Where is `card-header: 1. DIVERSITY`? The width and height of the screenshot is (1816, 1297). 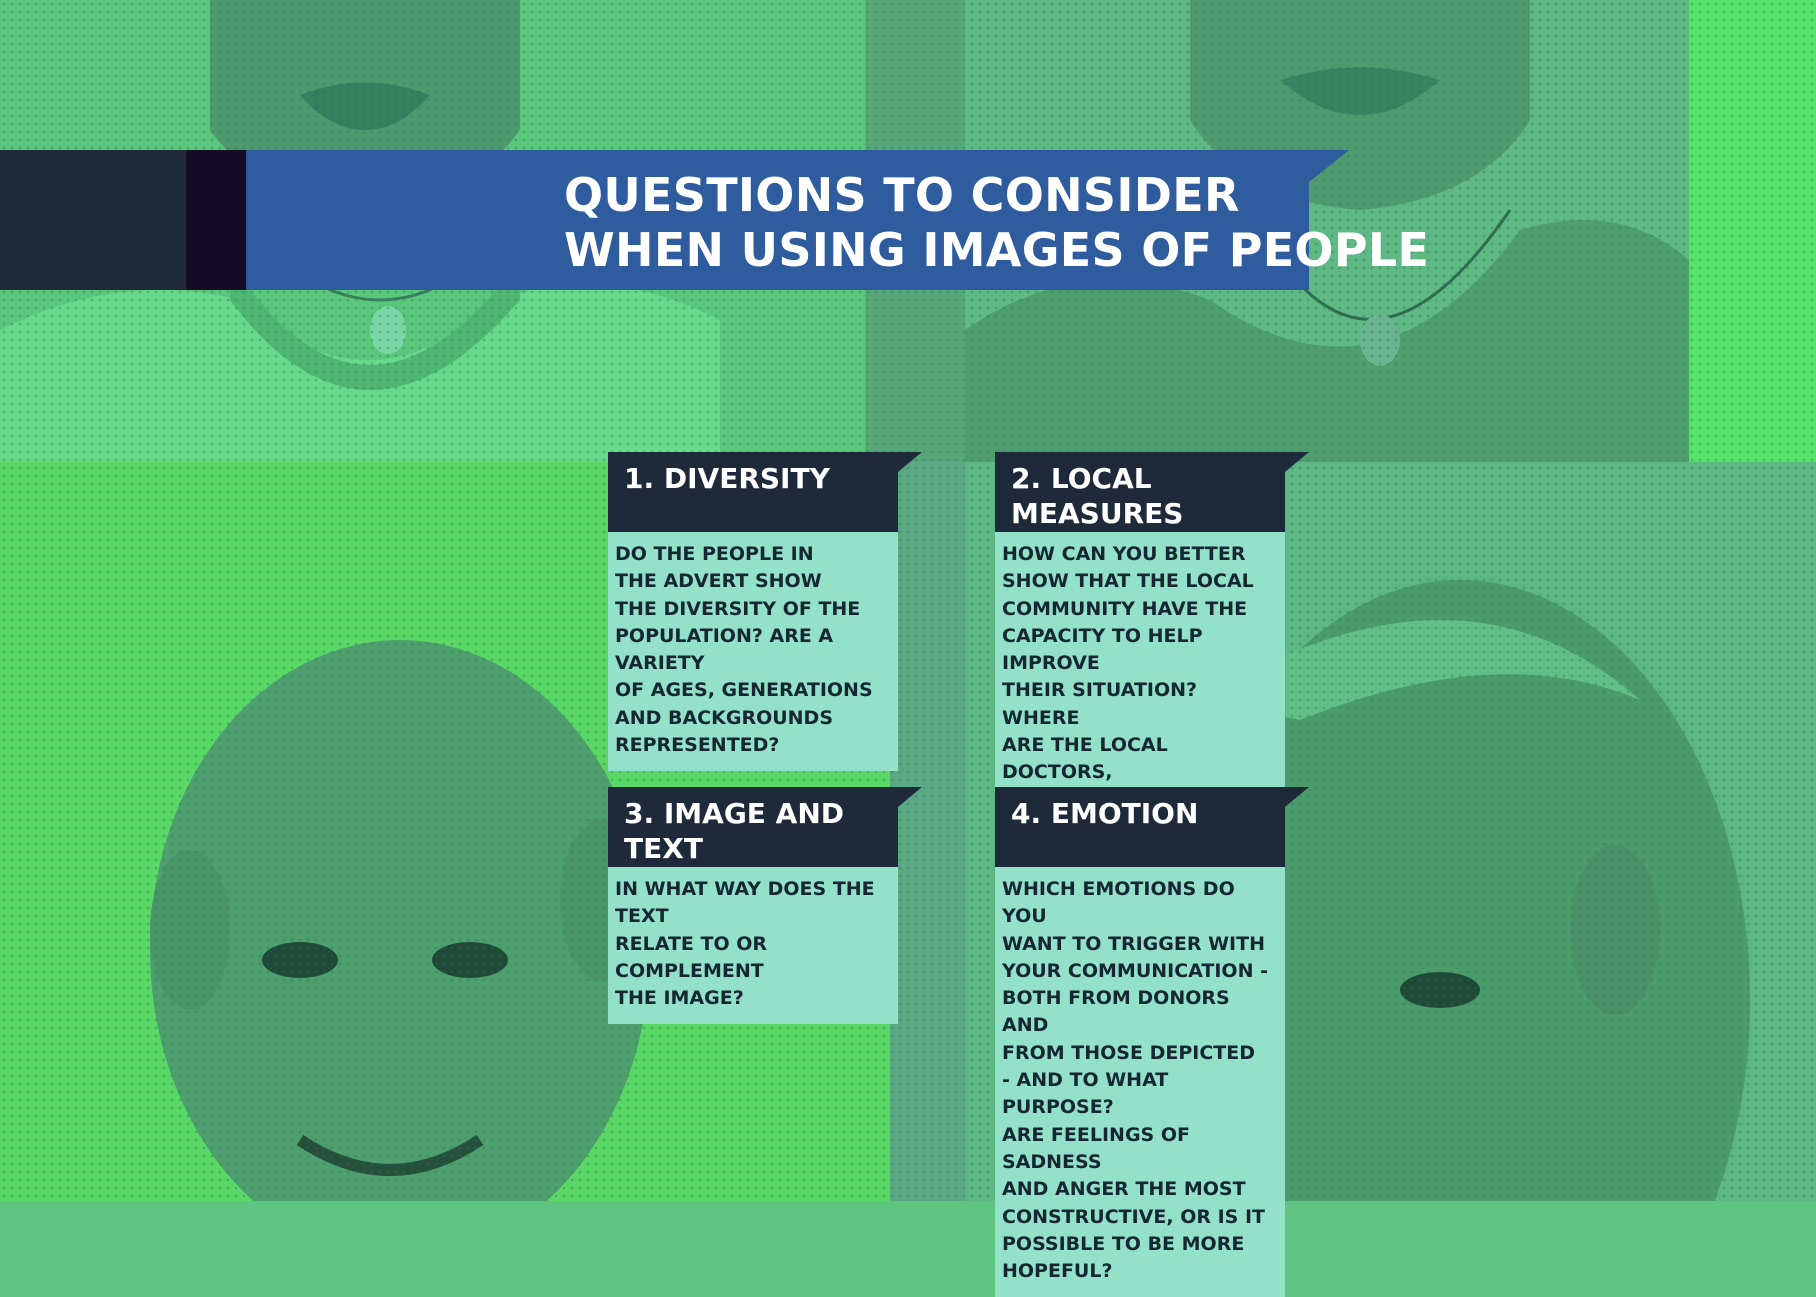 card-header: 1. DIVERSITY is located at coordinates (765, 492).